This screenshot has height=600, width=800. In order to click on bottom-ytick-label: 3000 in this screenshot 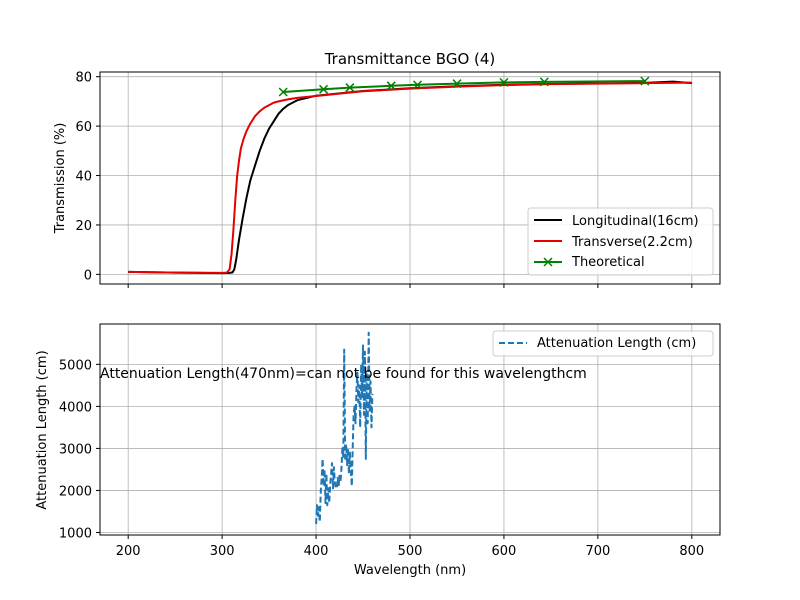, I will do `click(75, 449)`.